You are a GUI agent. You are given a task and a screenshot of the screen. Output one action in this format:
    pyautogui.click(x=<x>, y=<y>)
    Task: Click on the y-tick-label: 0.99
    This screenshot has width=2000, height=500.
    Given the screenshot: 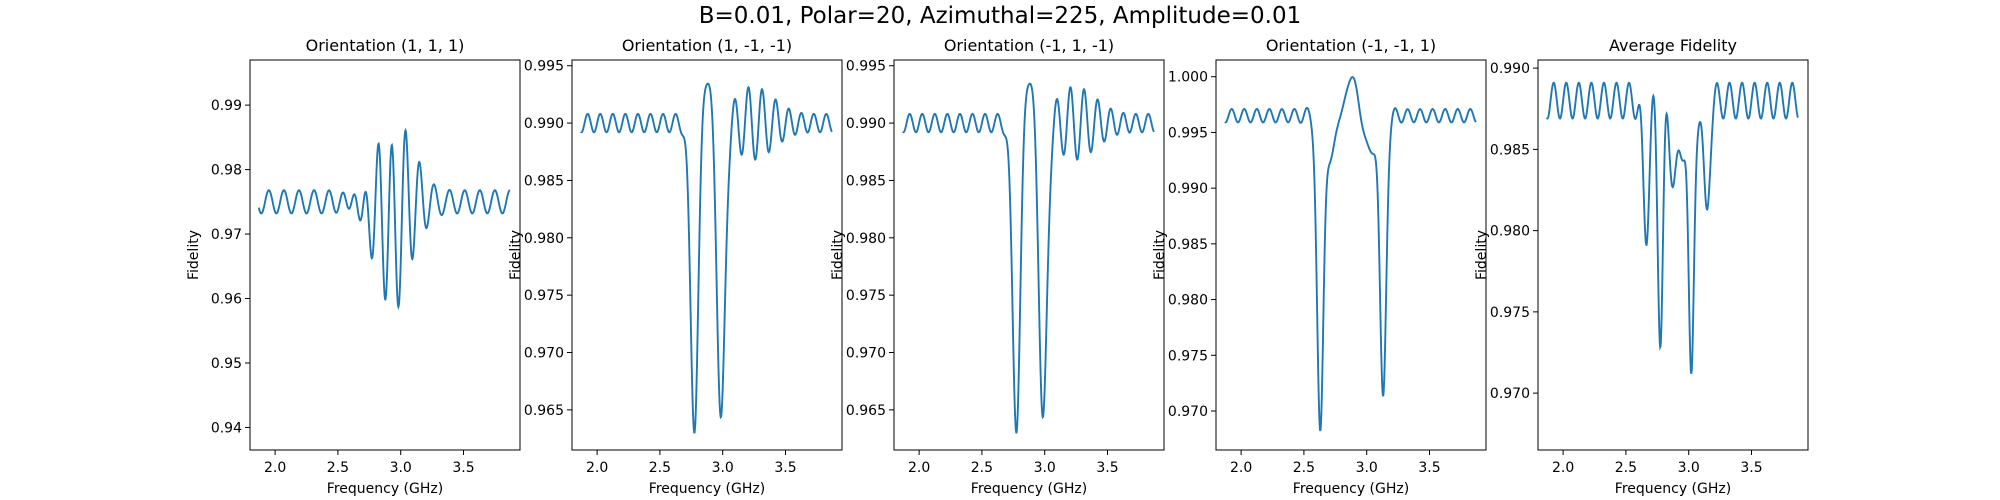 What is the action you would take?
    pyautogui.click(x=226, y=106)
    